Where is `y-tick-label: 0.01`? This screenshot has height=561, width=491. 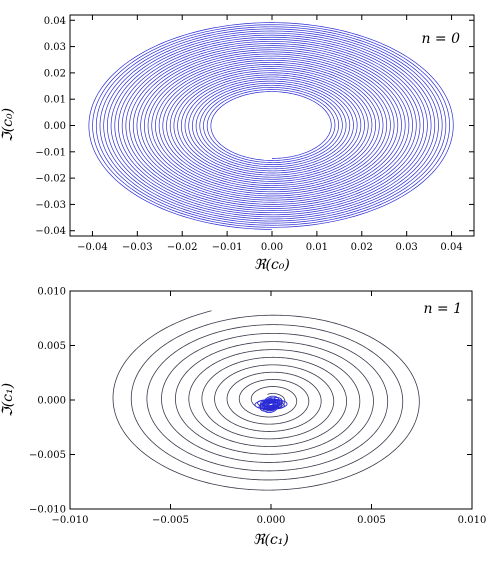 y-tick-label: 0.01 is located at coordinates (55, 100).